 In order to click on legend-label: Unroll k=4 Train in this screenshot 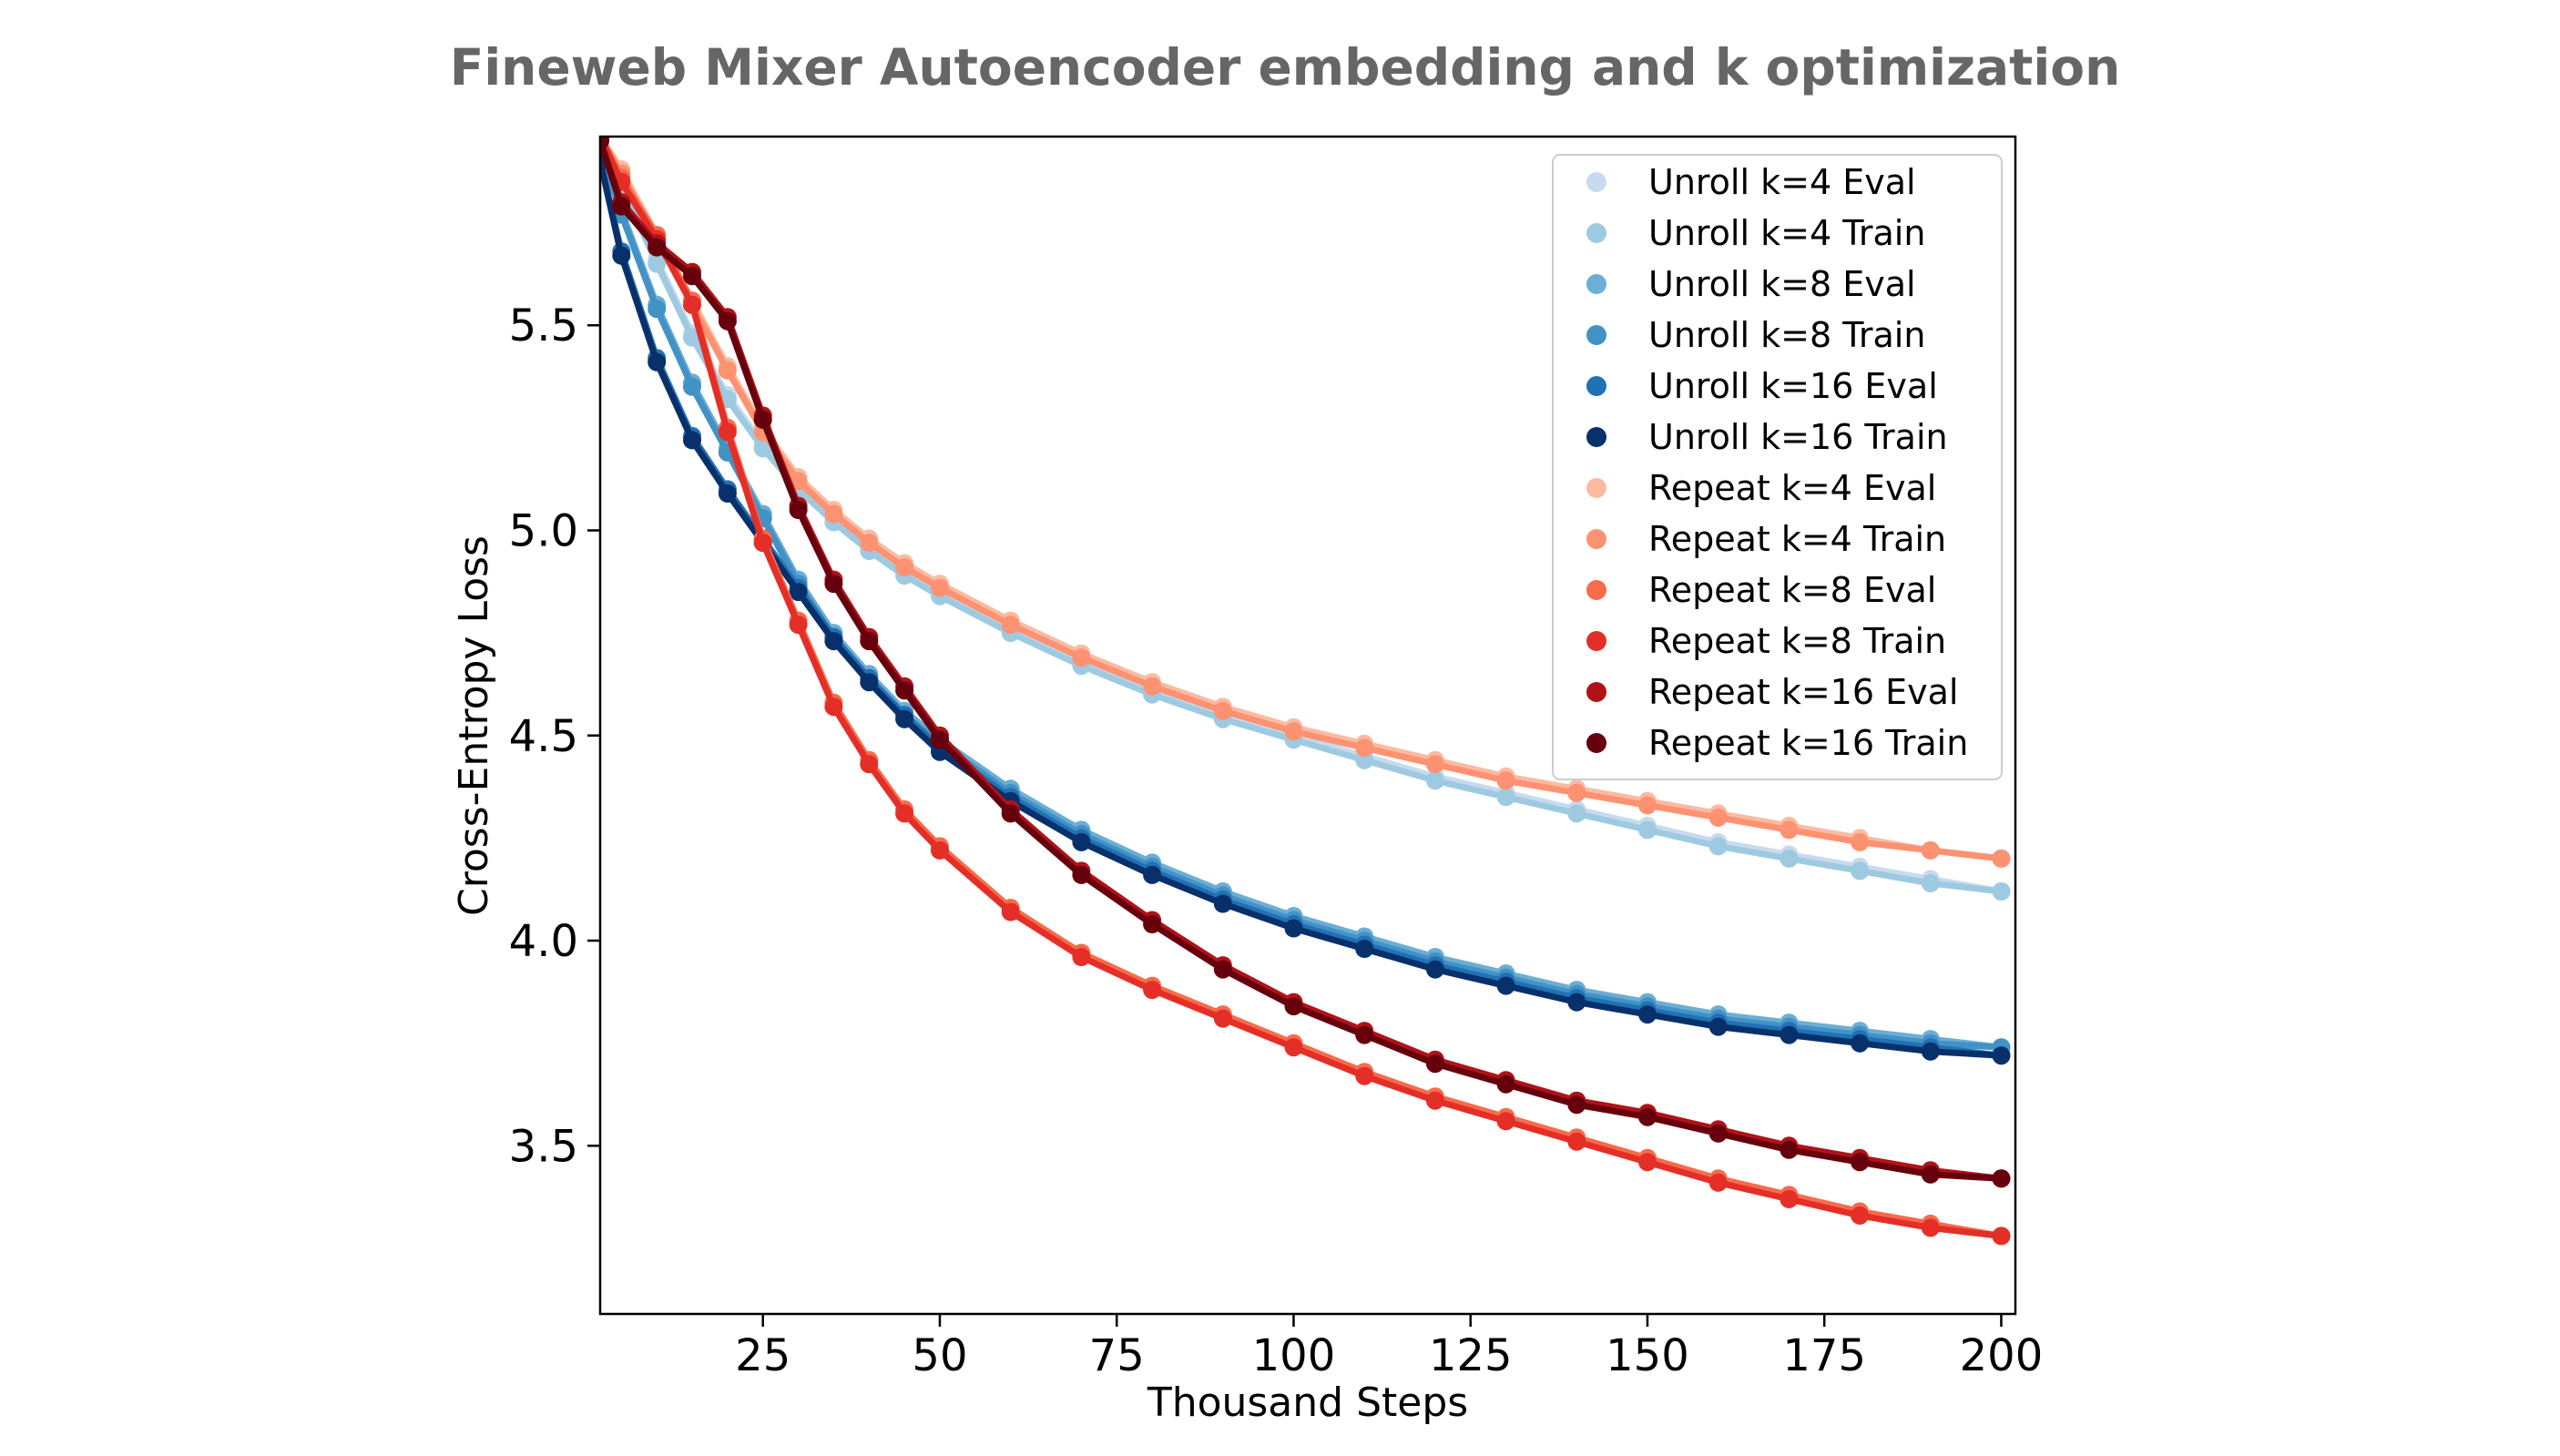, I will do `click(1787, 233)`.